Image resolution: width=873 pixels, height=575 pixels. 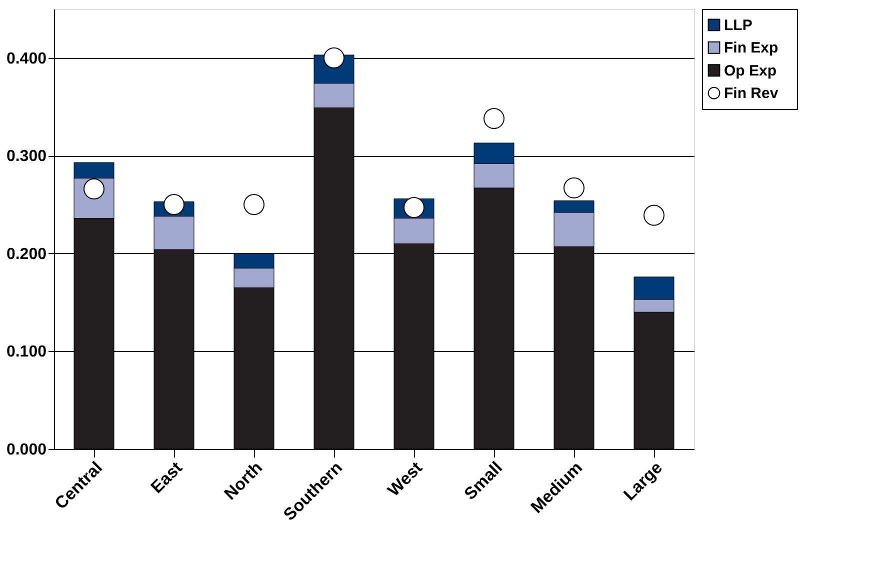 I want to click on legend-label: Fin Rev, so click(x=751, y=93).